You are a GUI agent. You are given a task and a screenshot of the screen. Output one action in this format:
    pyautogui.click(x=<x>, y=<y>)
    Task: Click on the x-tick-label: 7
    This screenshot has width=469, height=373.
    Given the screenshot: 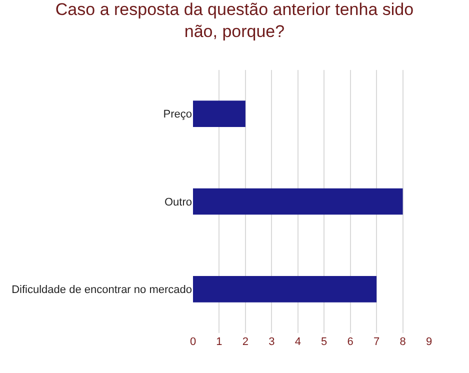 What is the action you would take?
    pyautogui.click(x=376, y=342)
    